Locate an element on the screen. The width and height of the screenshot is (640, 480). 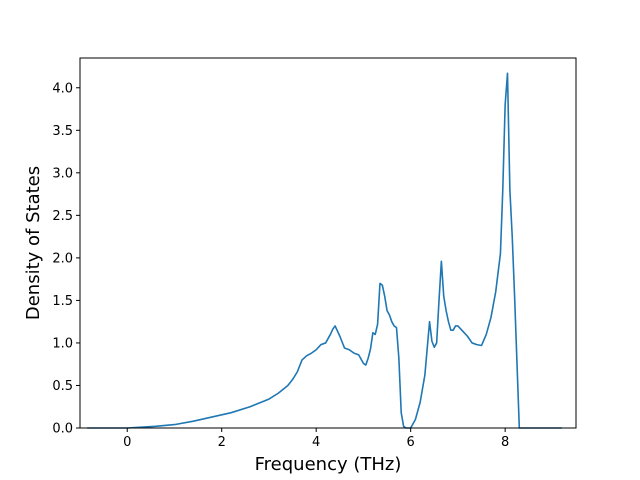
x-tick-label: 6 is located at coordinates (411, 442).